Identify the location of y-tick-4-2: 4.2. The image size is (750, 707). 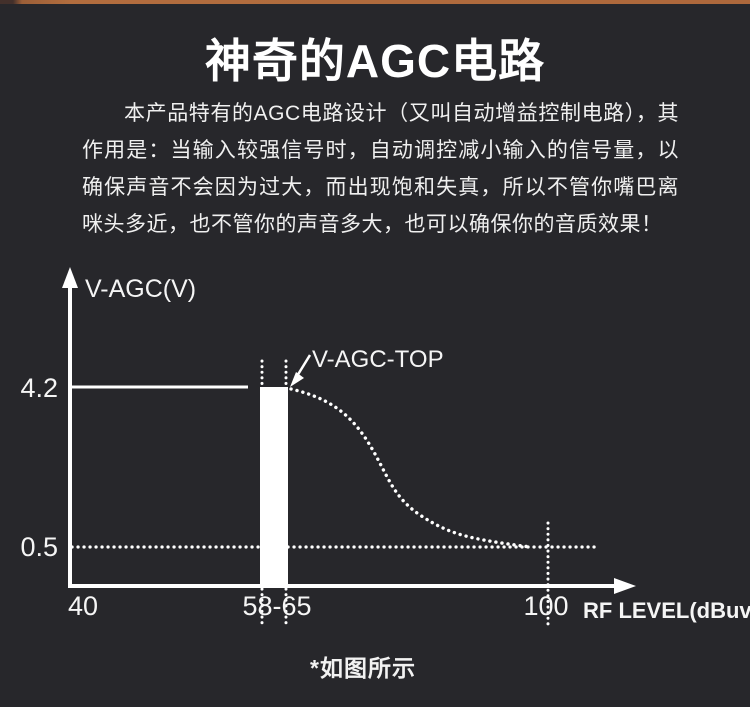
(39, 388).